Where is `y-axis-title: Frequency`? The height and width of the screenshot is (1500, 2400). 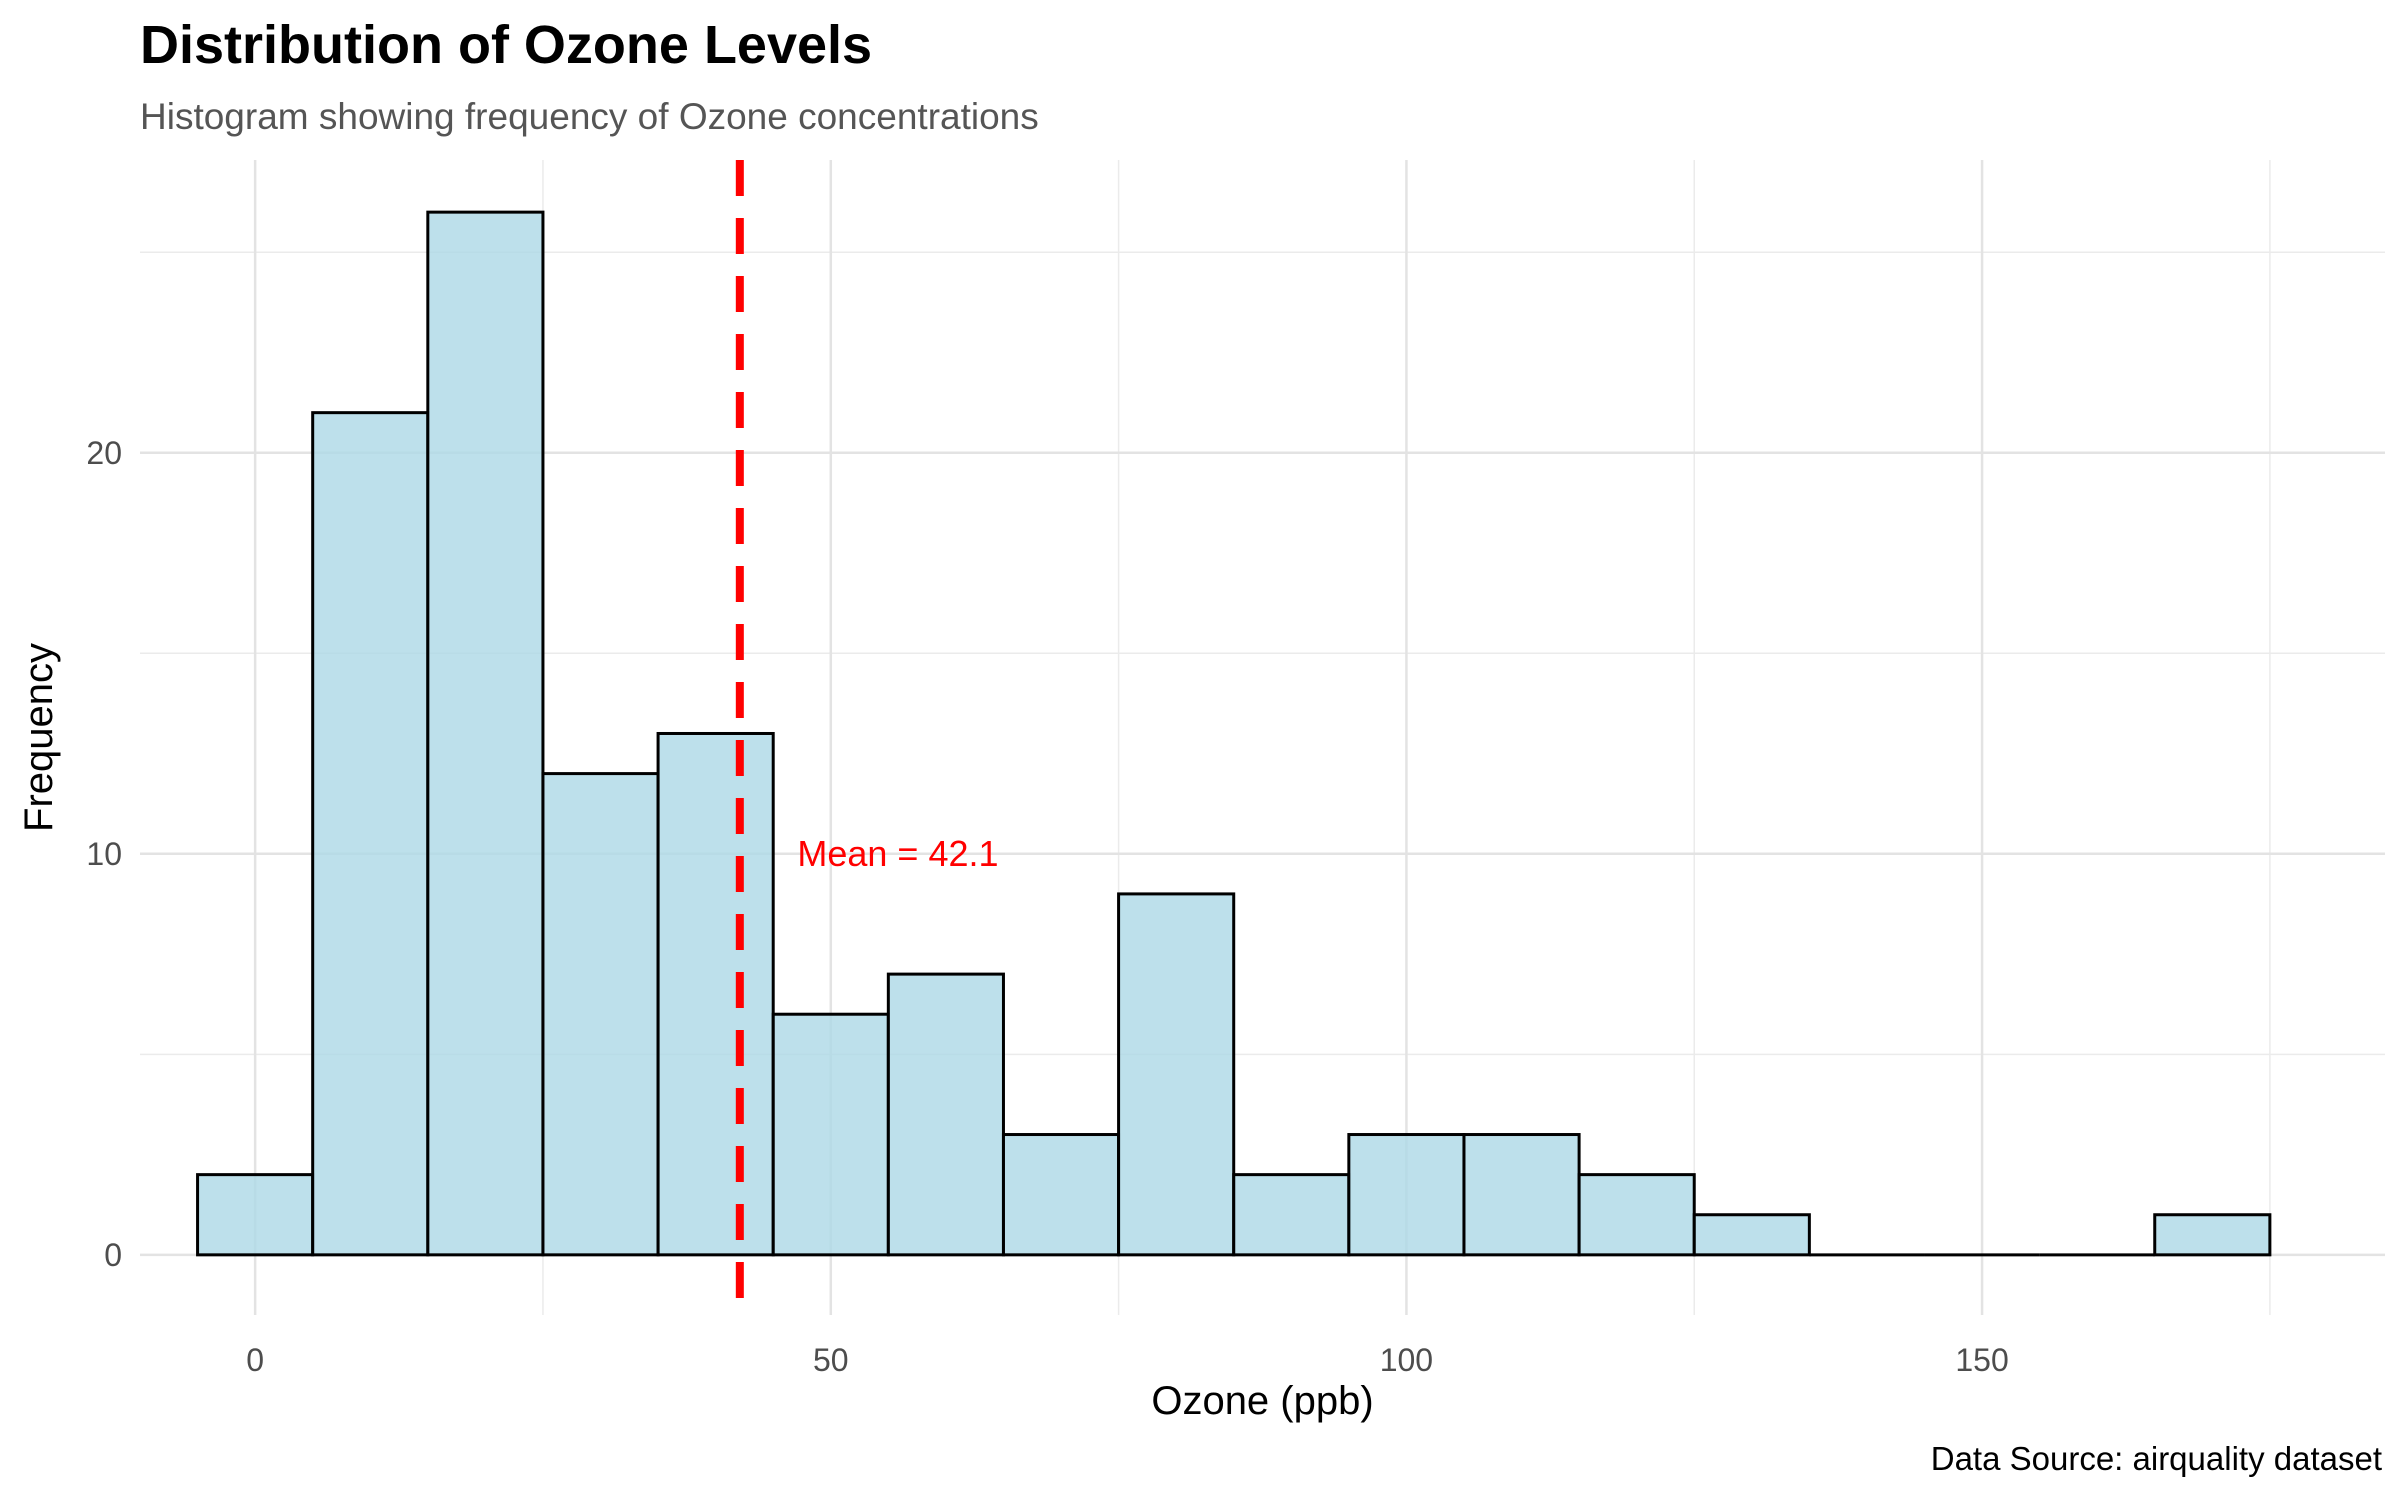 y-axis-title: Frequency is located at coordinates (39, 737).